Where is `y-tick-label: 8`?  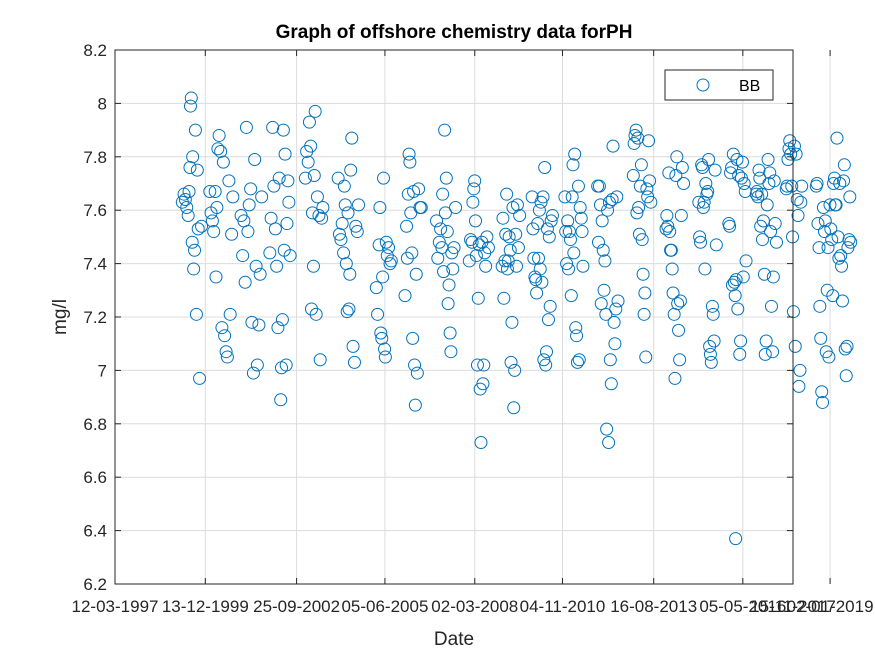
y-tick-label: 8 is located at coordinates (102, 103).